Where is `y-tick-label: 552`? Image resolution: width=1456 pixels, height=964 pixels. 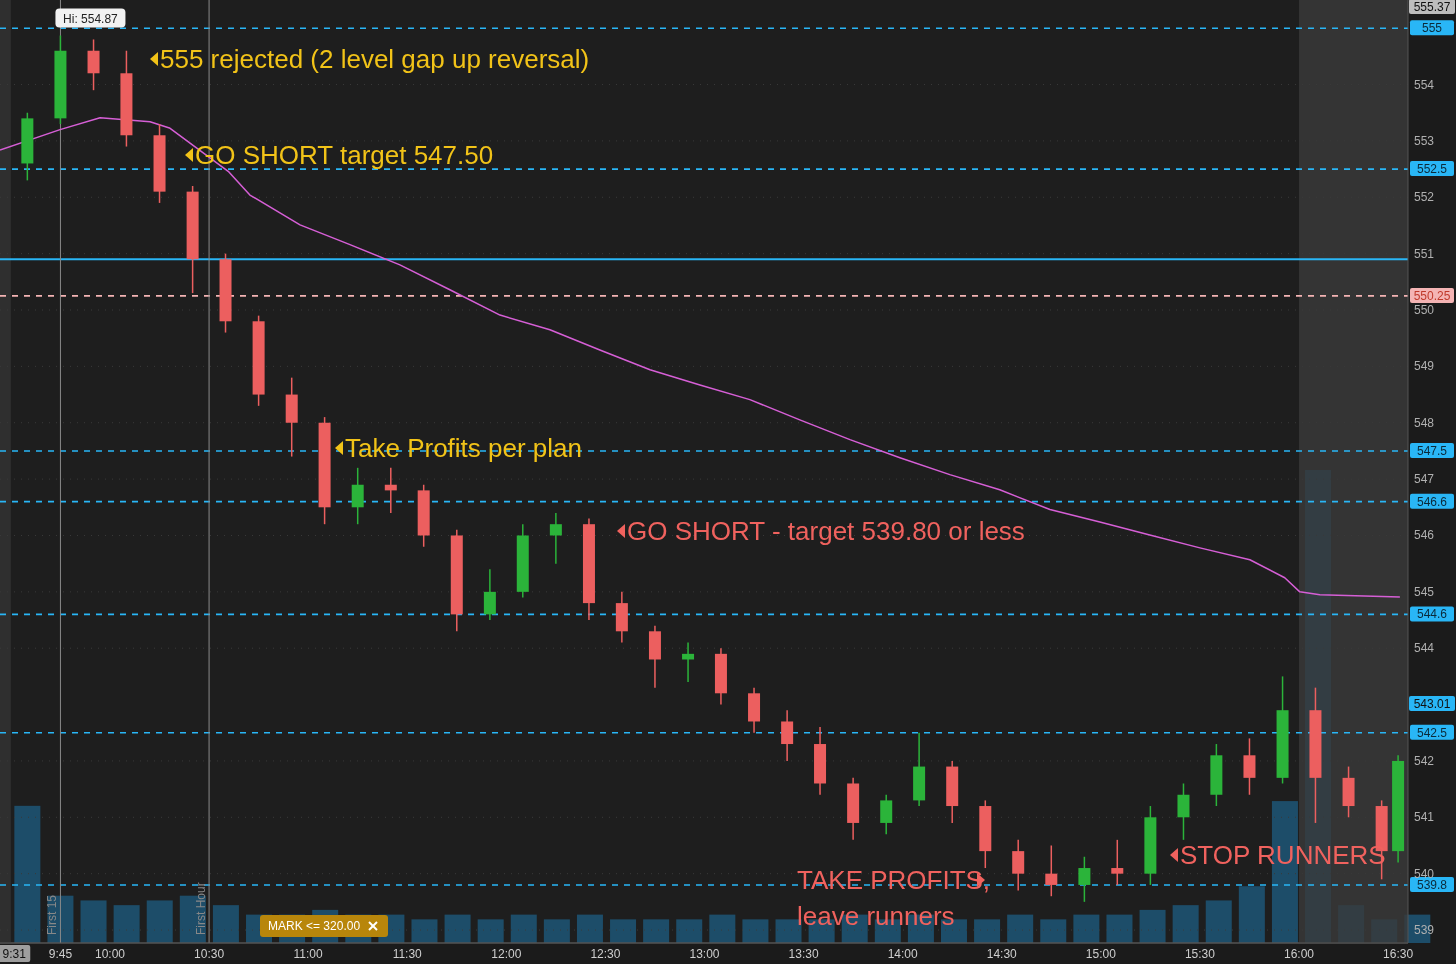 y-tick-label: 552 is located at coordinates (1424, 197).